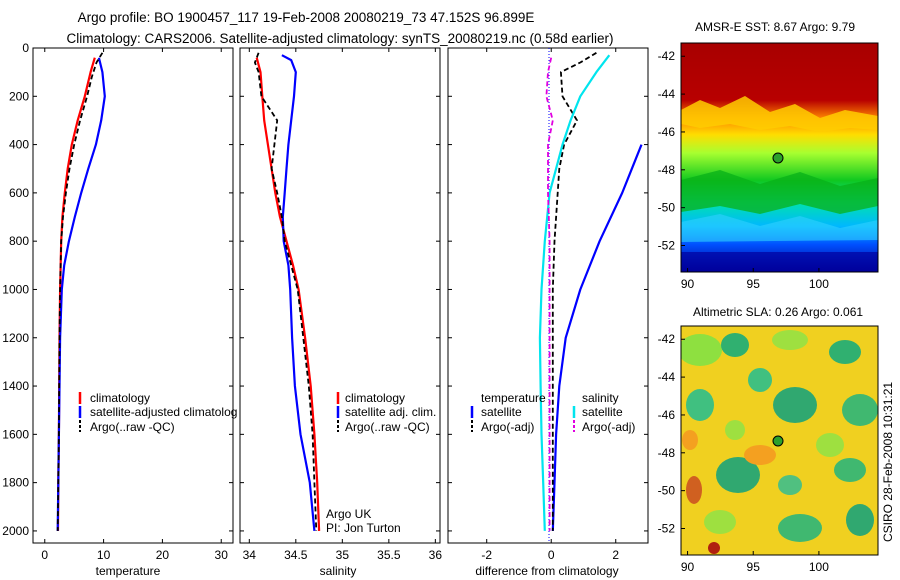 The image size is (900, 580). What do you see at coordinates (615, 555) in the screenshot?
I see `x-tick-label: 2` at bounding box center [615, 555].